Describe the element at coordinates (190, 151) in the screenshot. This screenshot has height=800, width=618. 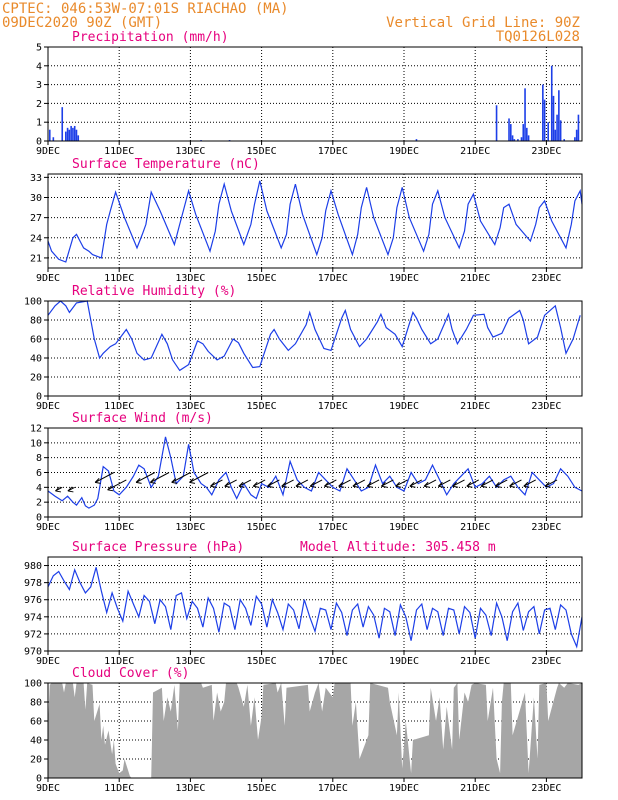
I see `precip-xtick-label: 13DEC` at that location.